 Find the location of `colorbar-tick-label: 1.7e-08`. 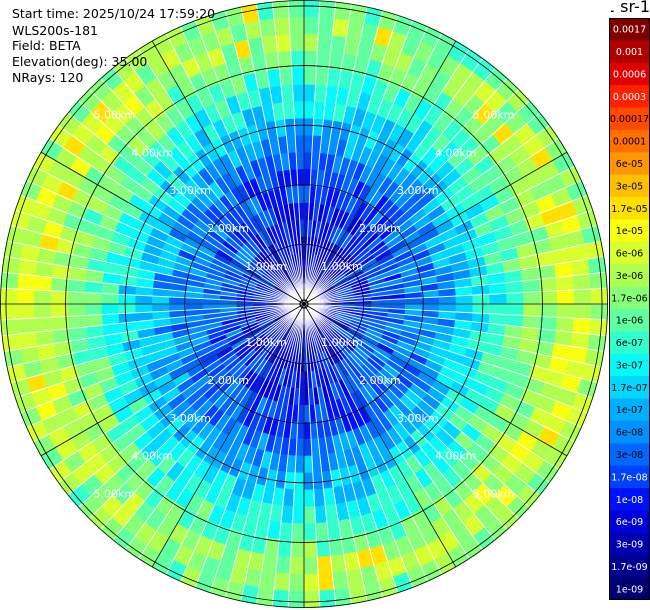

colorbar-tick-label: 1.7e-08 is located at coordinates (629, 477).